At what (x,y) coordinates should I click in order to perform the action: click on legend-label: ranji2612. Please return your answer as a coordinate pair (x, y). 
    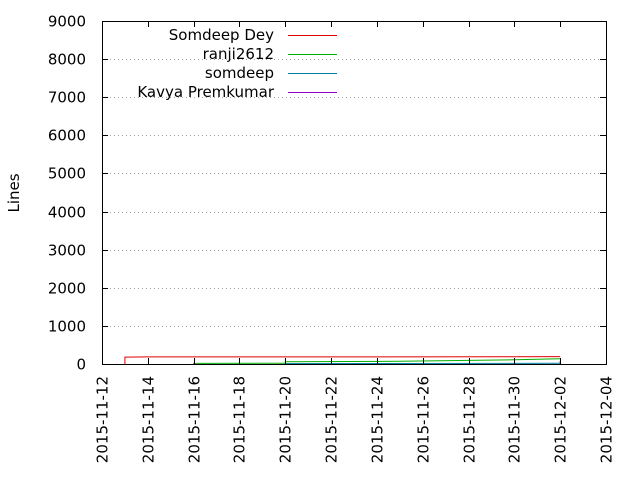
    Looking at the image, I should click on (238, 54).